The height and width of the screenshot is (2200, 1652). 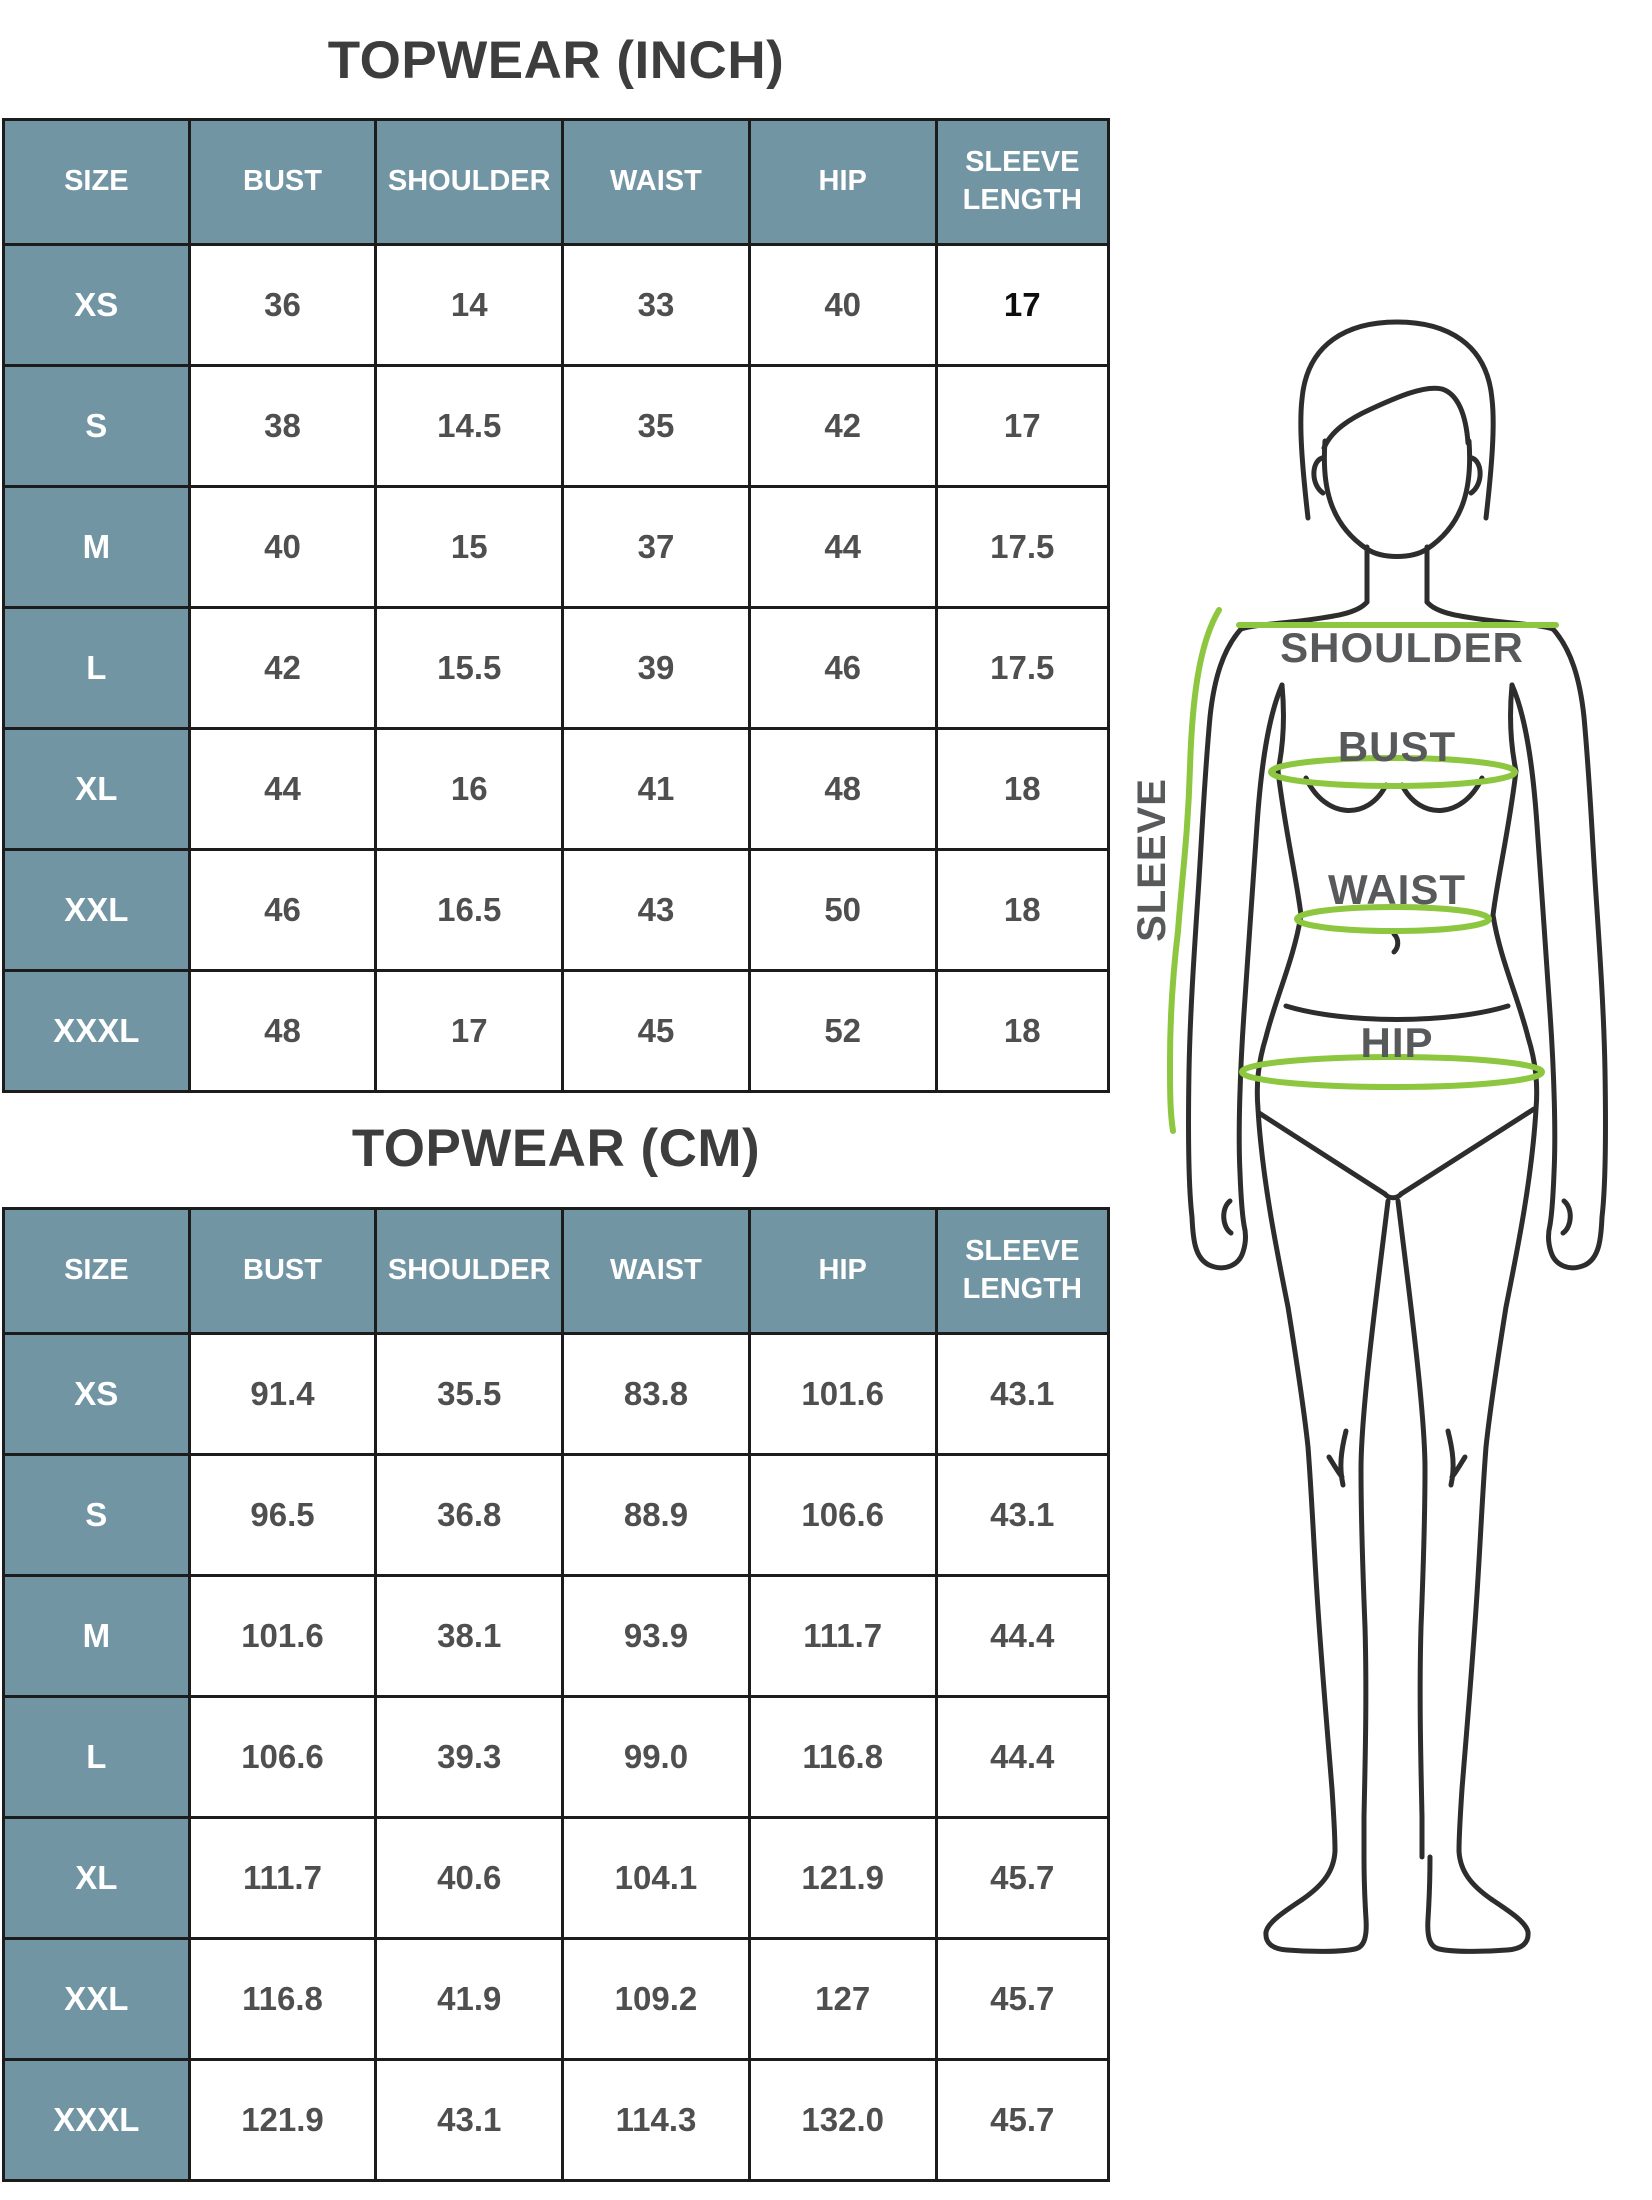 What do you see at coordinates (469, 547) in the screenshot?
I see `value-cell: 15` at bounding box center [469, 547].